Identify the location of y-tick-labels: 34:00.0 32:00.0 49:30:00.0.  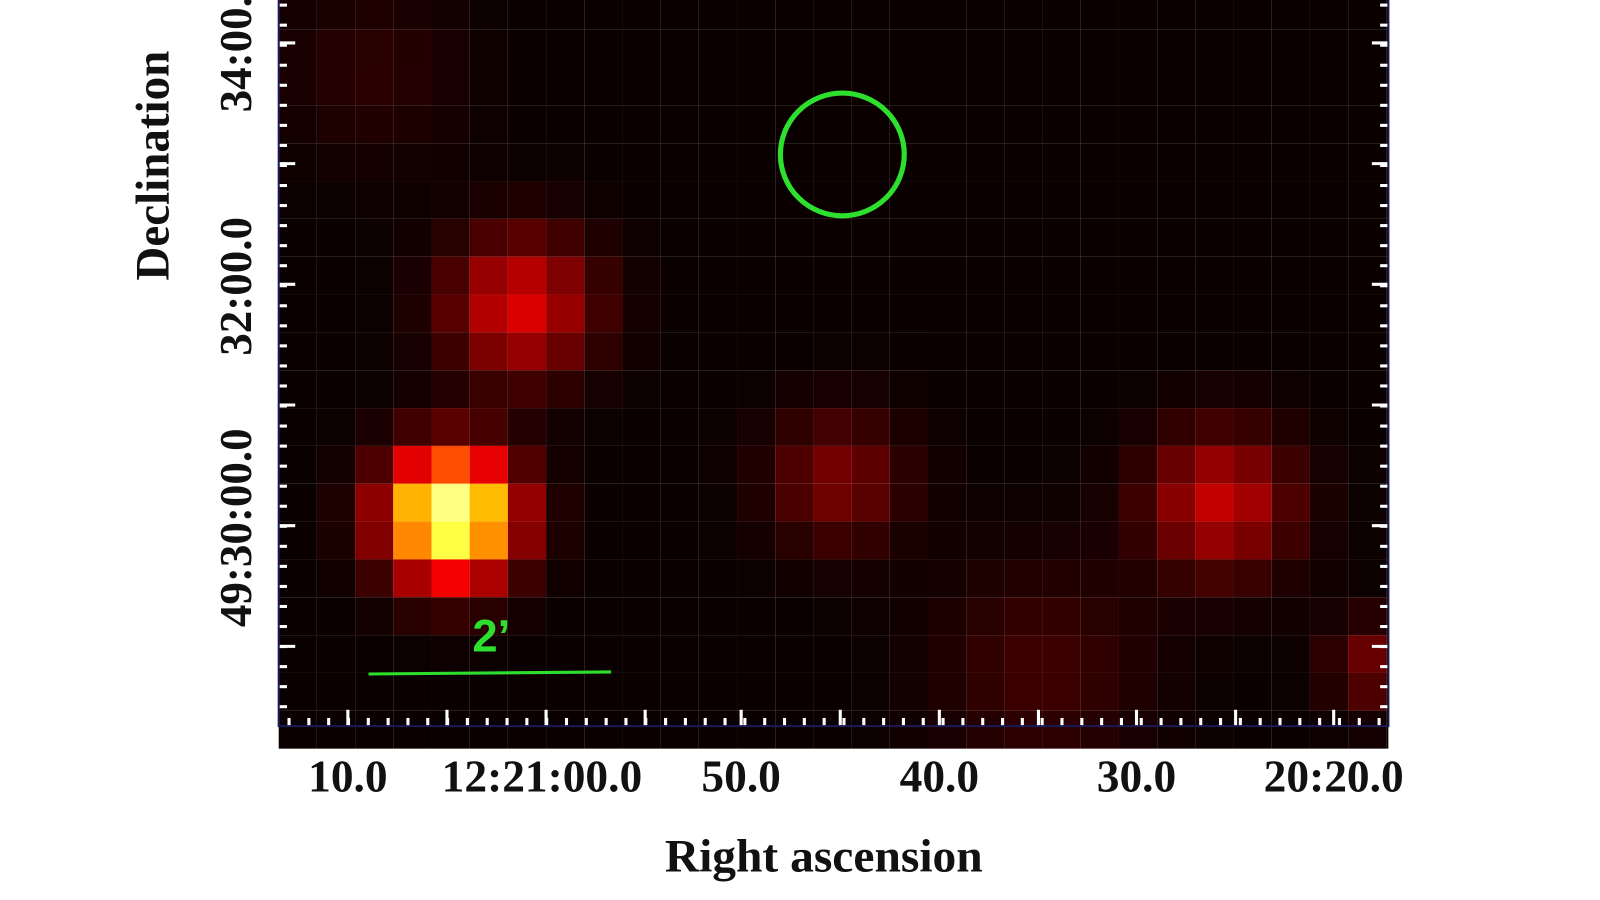
(236, 313).